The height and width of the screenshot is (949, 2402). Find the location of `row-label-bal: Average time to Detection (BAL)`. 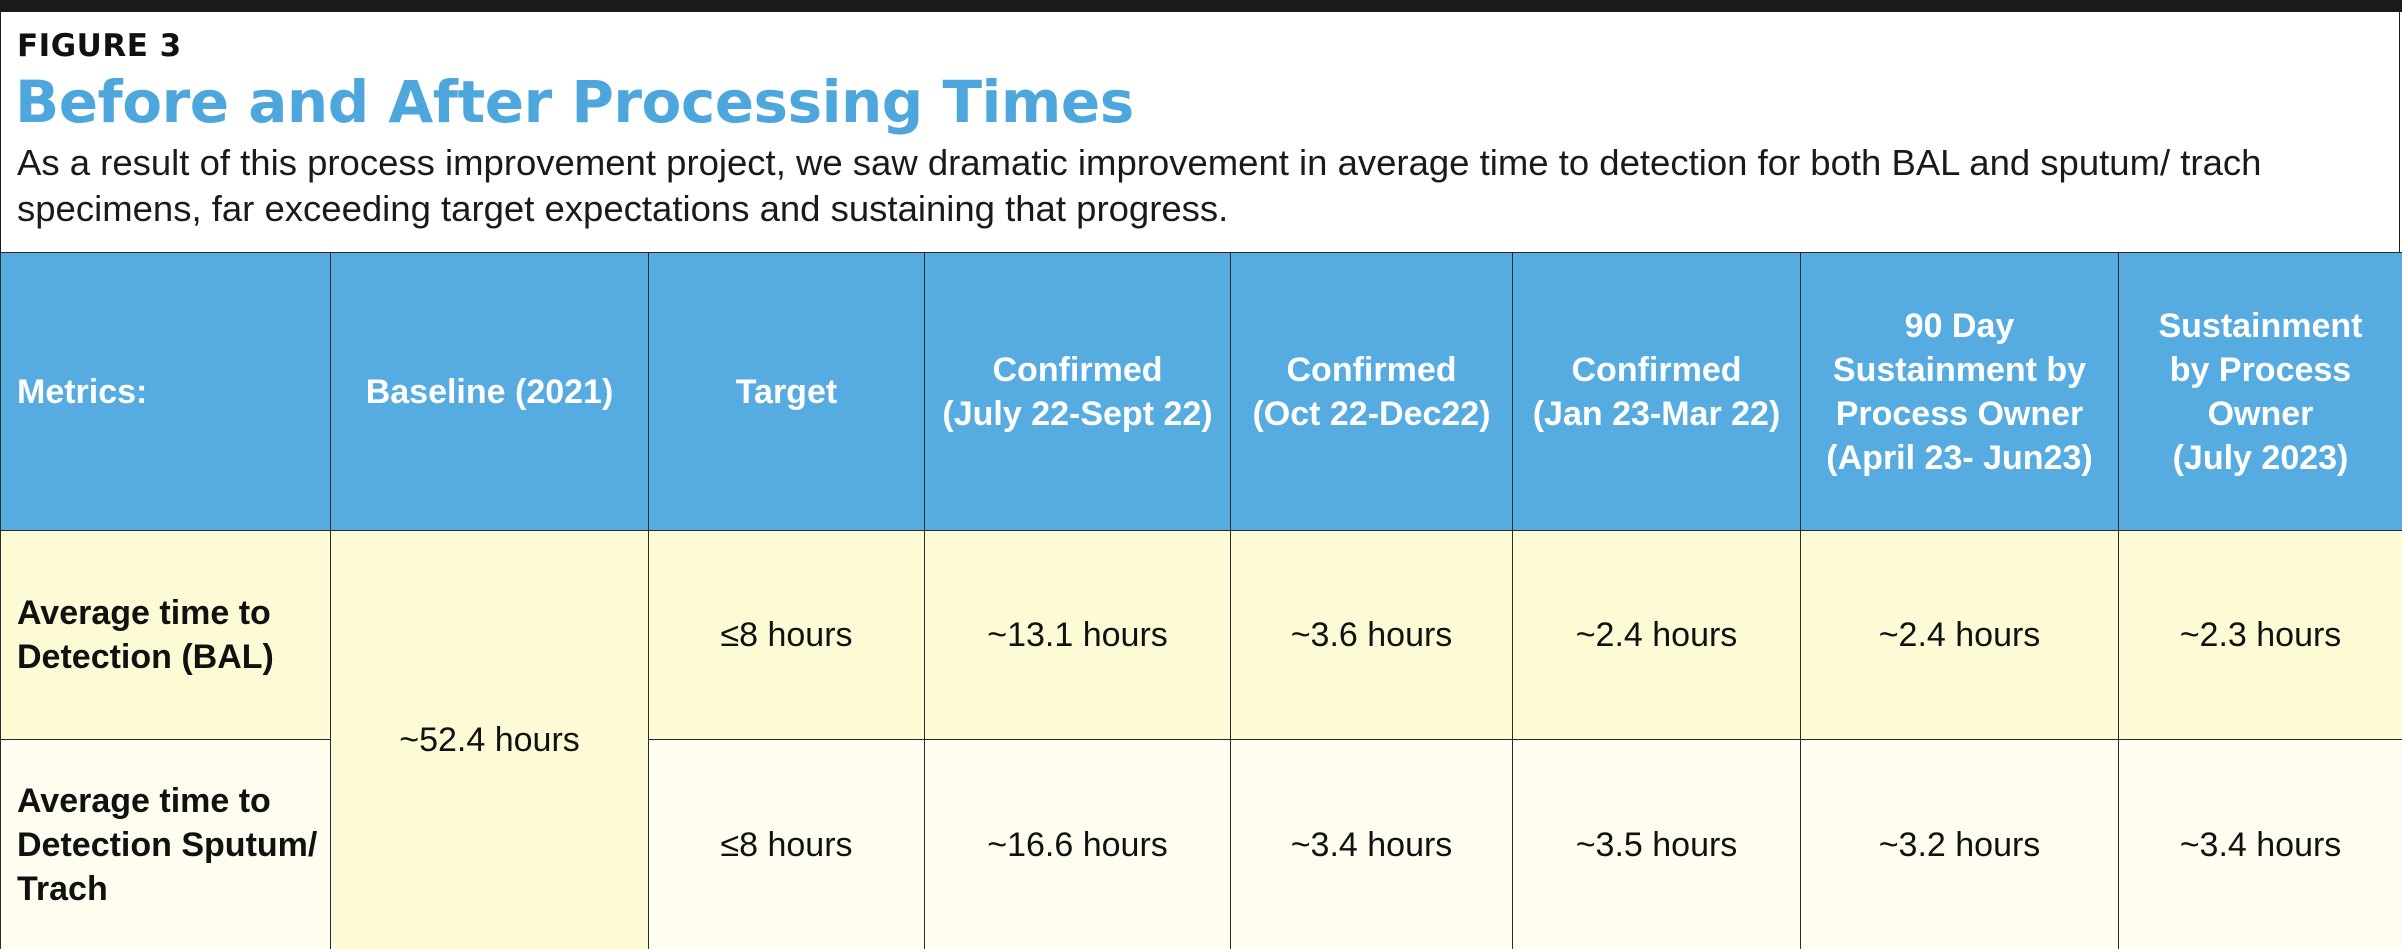

row-label-bal: Average time to Detection (BAL) is located at coordinates (165, 635).